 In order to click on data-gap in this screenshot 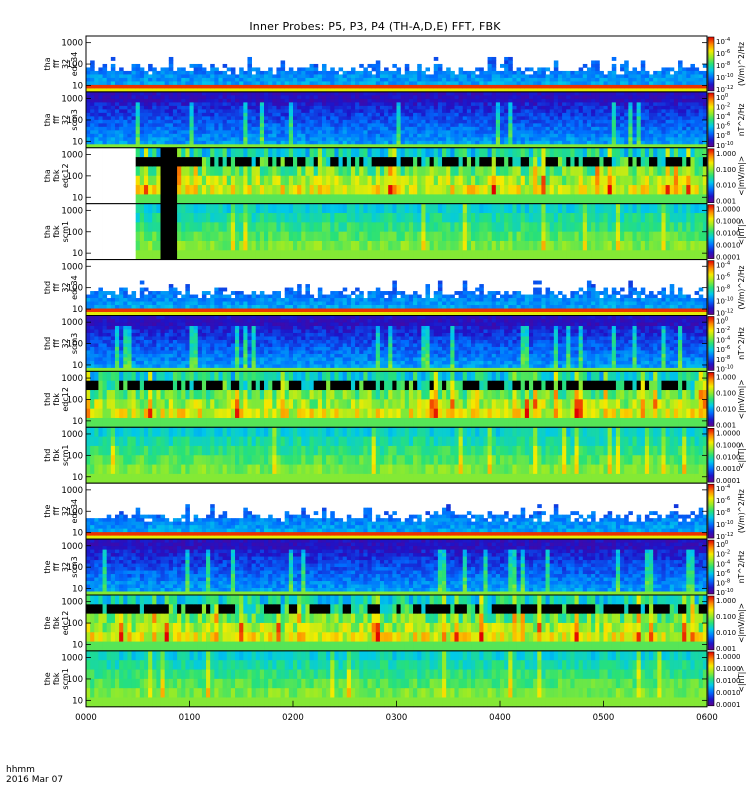, I will do `click(96, 231)`.